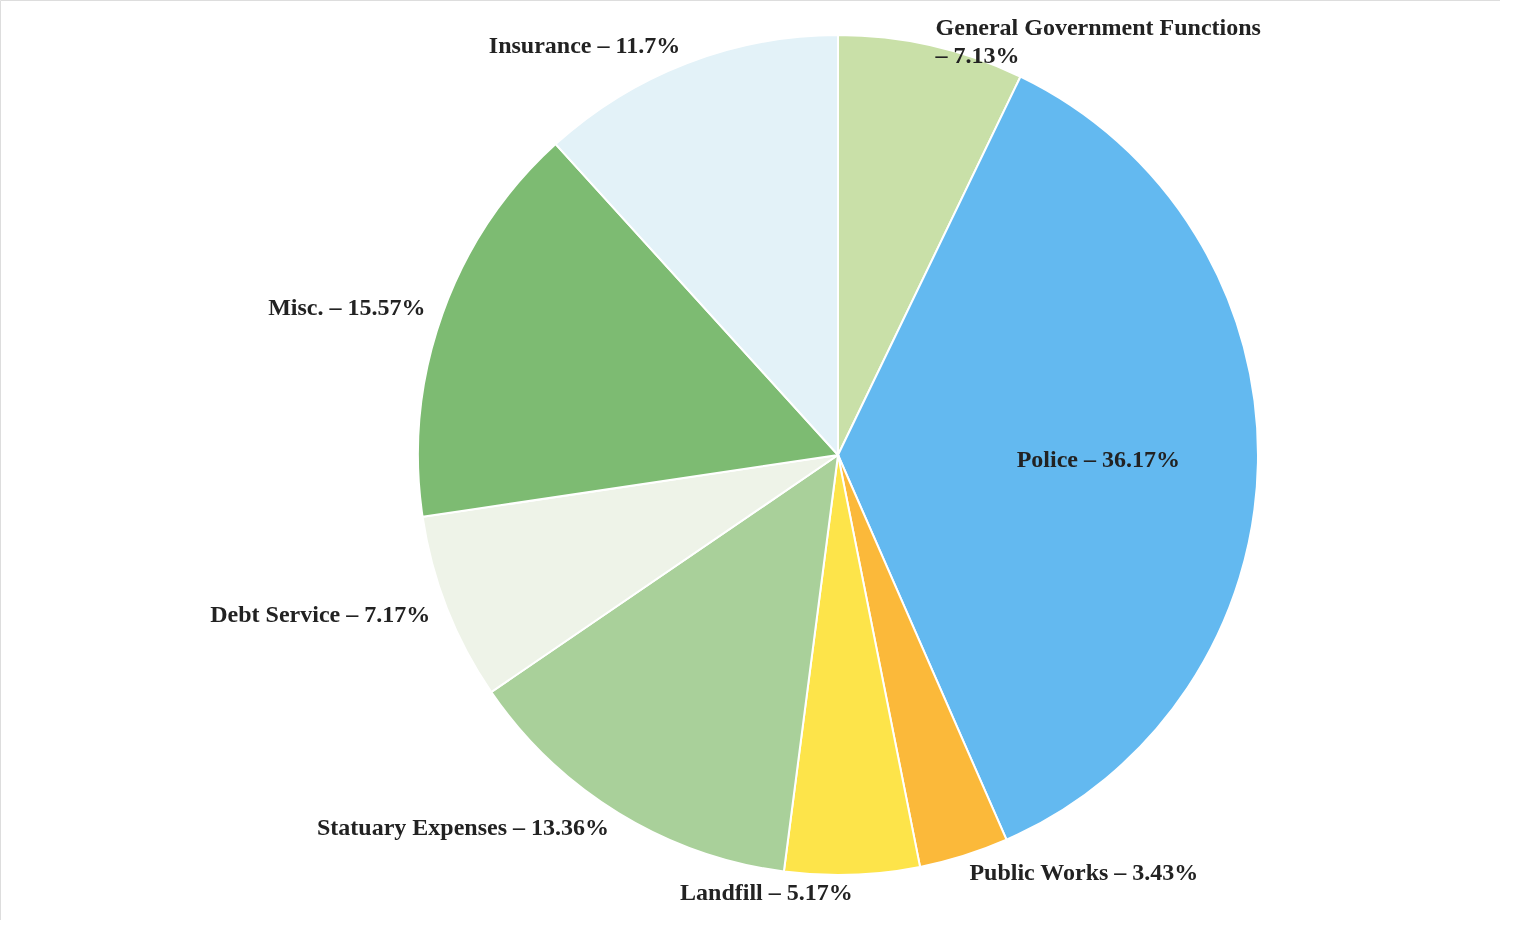 Image resolution: width=1530 pixels, height=951 pixels. Describe the element at coordinates (1098, 458) in the screenshot. I see `slice-label: Police – 36.17%` at that location.